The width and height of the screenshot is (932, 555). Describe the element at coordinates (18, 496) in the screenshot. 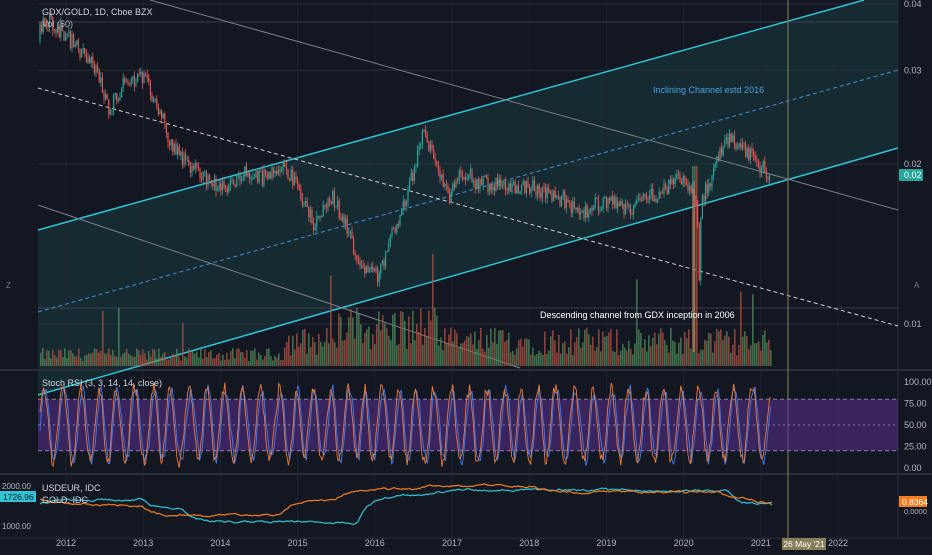

I see `usdeur-last-badge` at that location.